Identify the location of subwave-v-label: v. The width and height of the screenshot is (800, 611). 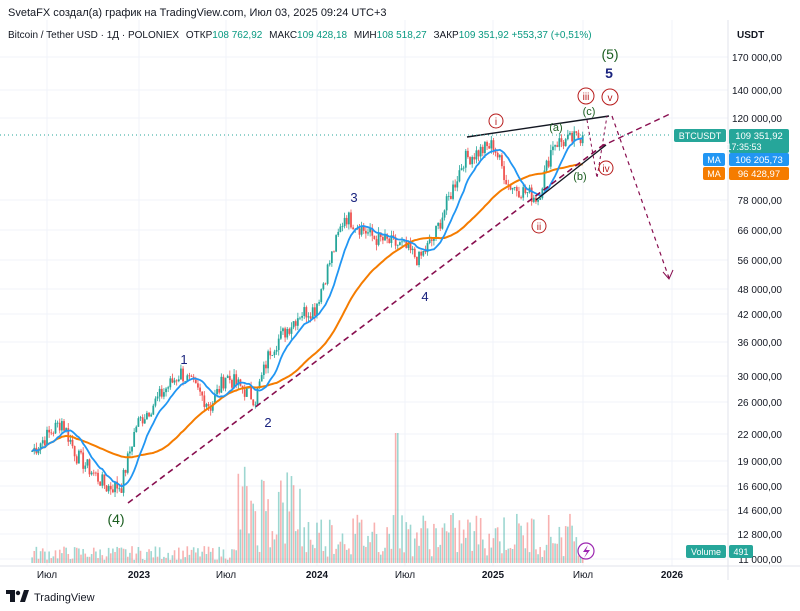
(610, 98).